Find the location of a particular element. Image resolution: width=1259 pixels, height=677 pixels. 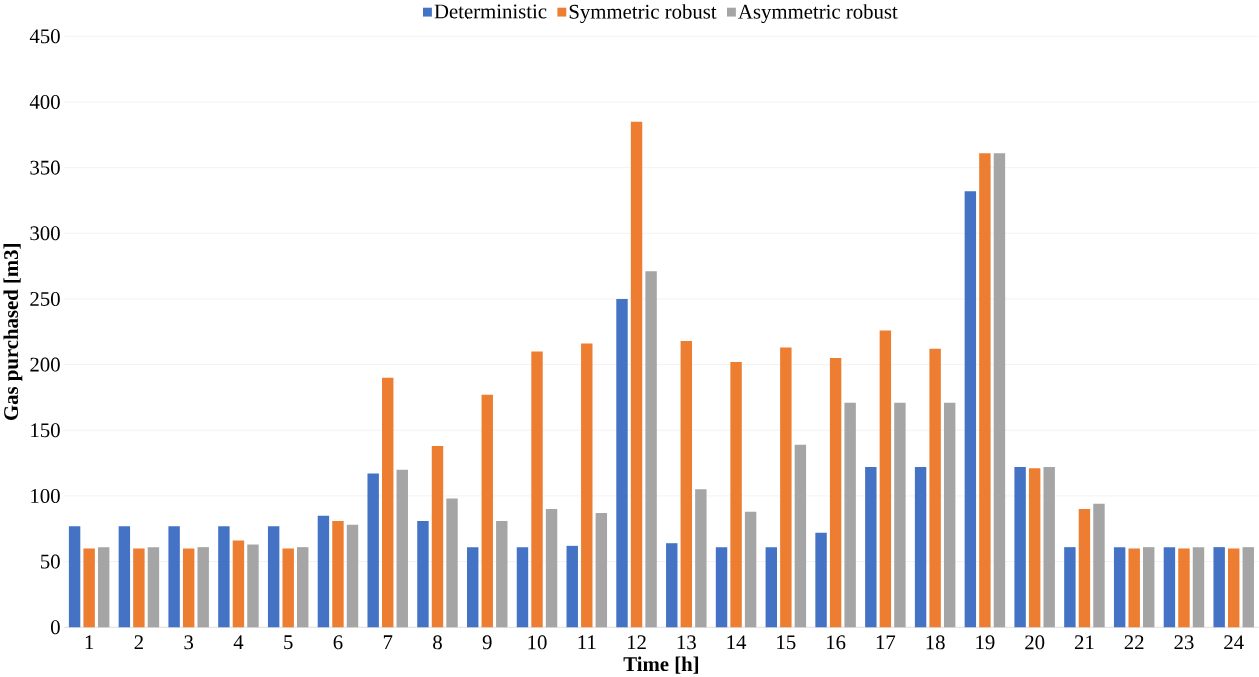

x-tick-label: 9 is located at coordinates (487, 642).